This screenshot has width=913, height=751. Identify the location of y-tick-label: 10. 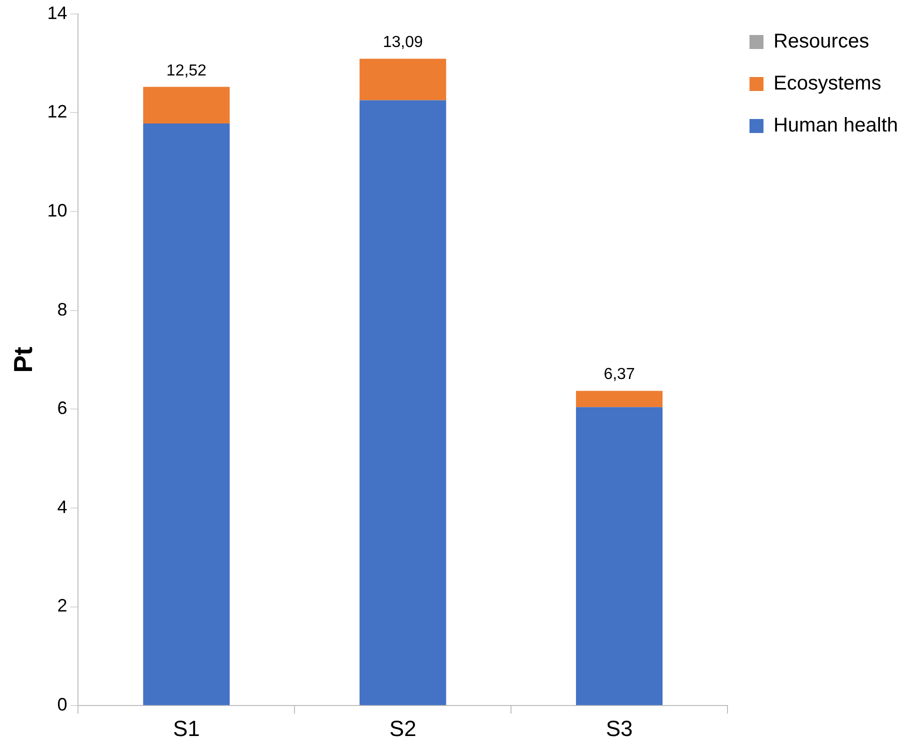
(57, 210).